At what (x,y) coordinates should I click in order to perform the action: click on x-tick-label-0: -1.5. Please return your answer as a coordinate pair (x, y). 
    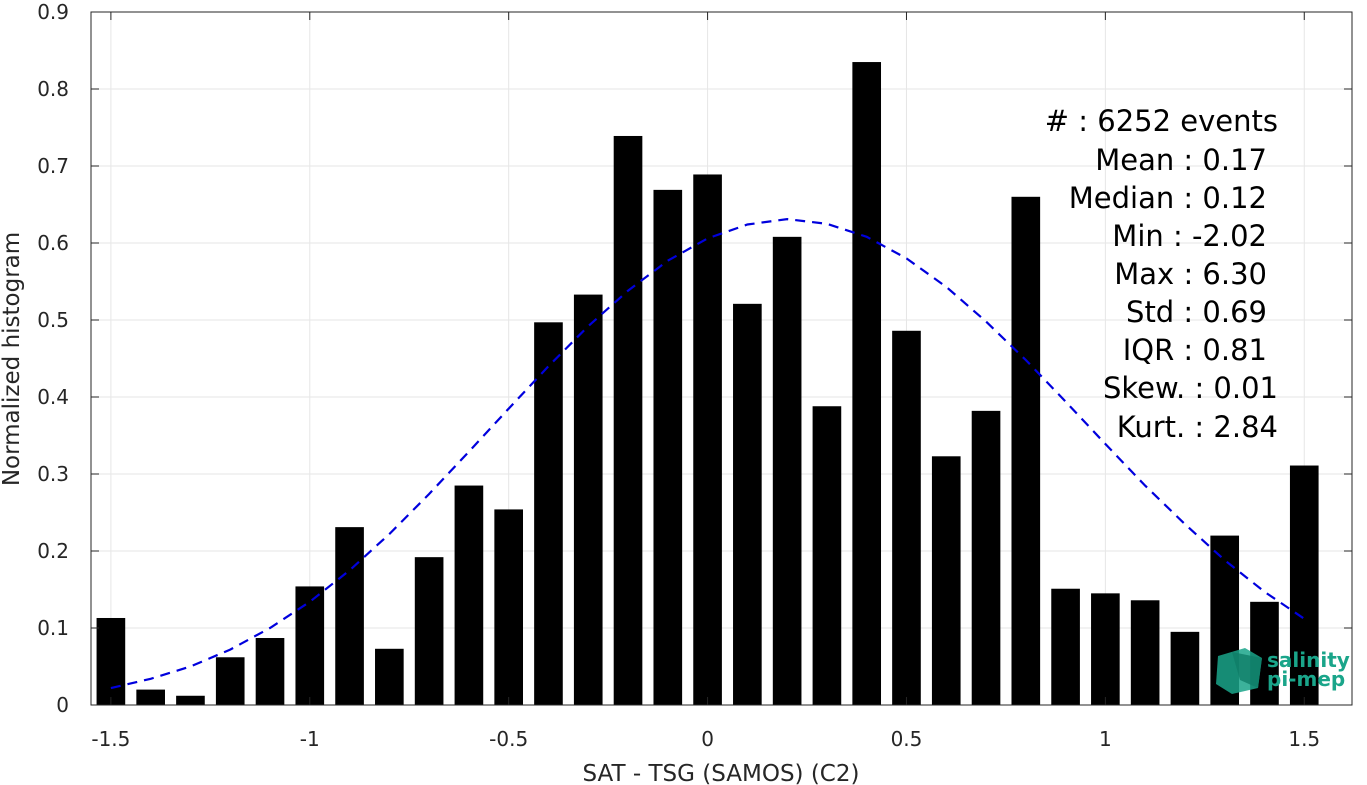
    Looking at the image, I should click on (110, 739).